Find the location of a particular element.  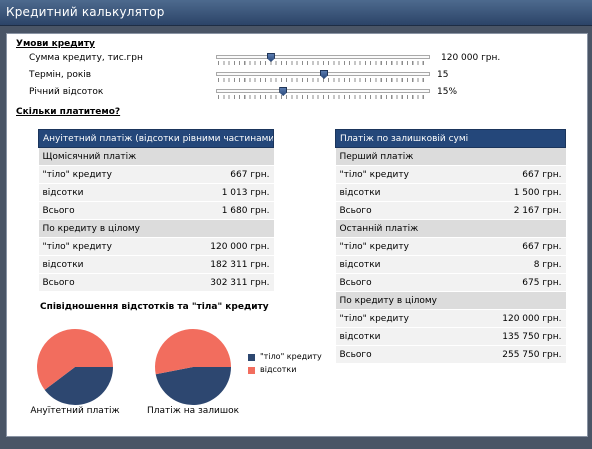

term-slider is located at coordinates (323, 76).